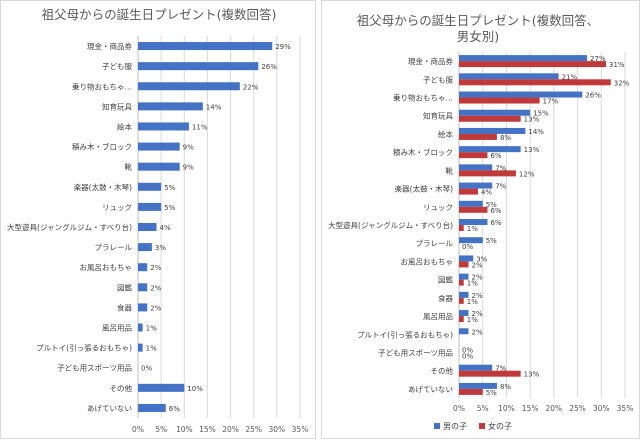  What do you see at coordinates (184, 429) in the screenshot?
I see `x-tick-label: 10%` at bounding box center [184, 429].